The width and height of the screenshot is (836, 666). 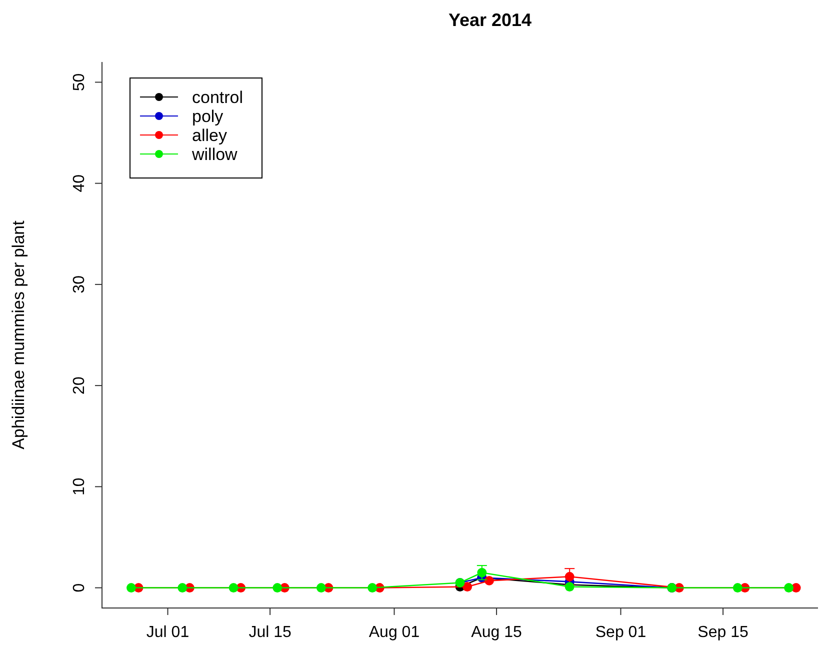 What do you see at coordinates (496, 632) in the screenshot?
I see `x-tick-label: Aug 15` at bounding box center [496, 632].